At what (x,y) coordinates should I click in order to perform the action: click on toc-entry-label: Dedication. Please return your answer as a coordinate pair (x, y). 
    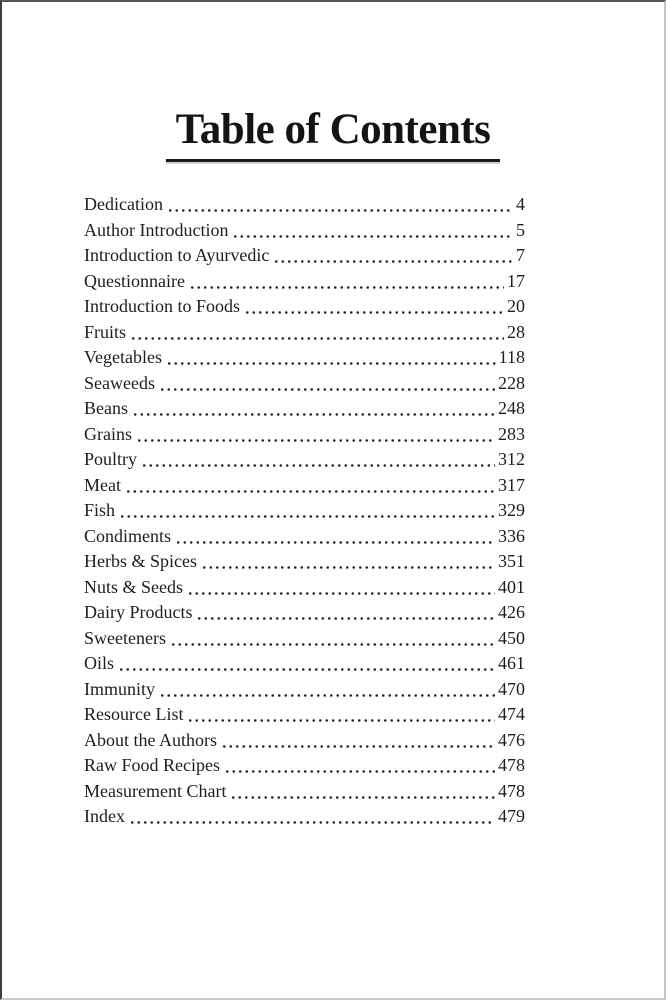
    Looking at the image, I should click on (123, 204).